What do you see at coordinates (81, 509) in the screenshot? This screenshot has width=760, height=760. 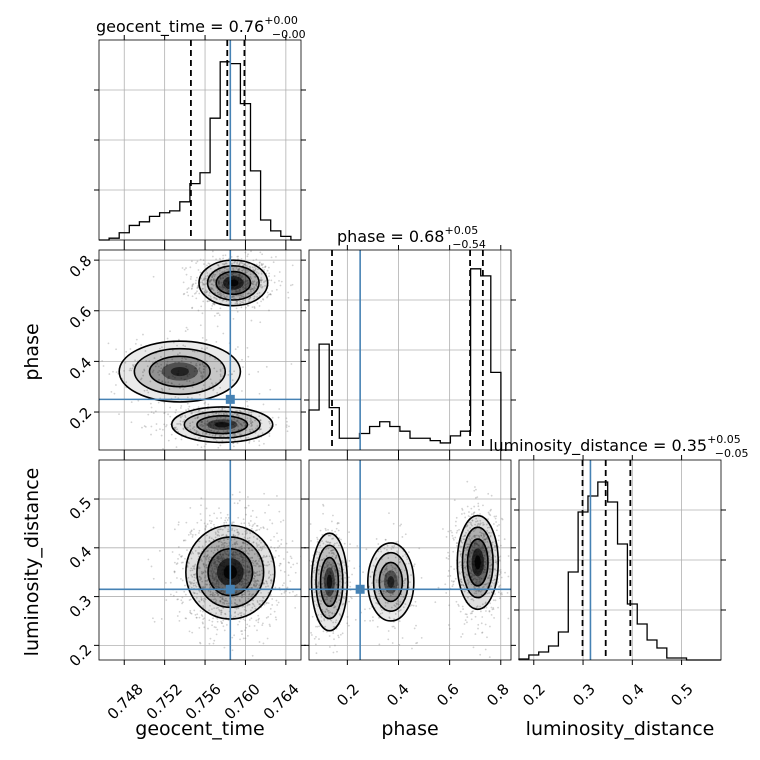 I see `y-tick-label: 0.5` at bounding box center [81, 509].